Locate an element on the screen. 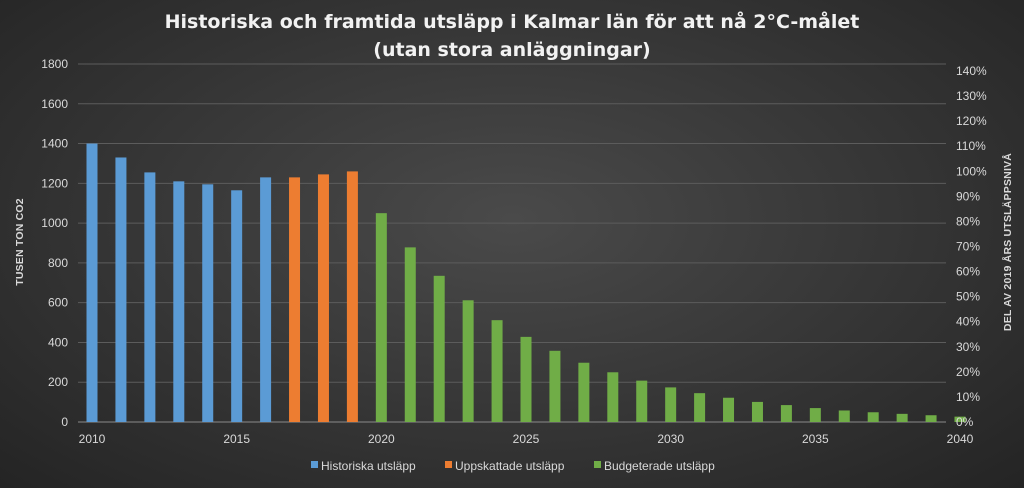 The image size is (1024, 488). y2-tick-label: 80% is located at coordinates (968, 221).